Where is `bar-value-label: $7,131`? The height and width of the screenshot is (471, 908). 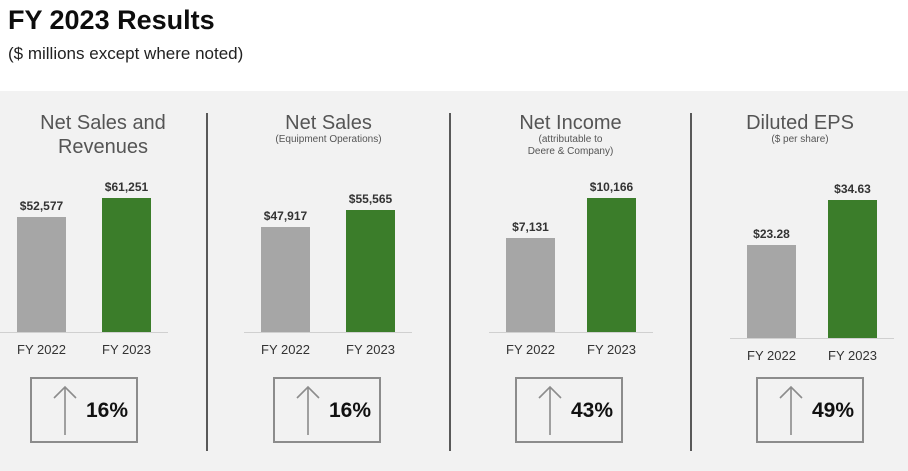
bar-value-label: $7,131 is located at coordinates (530, 227).